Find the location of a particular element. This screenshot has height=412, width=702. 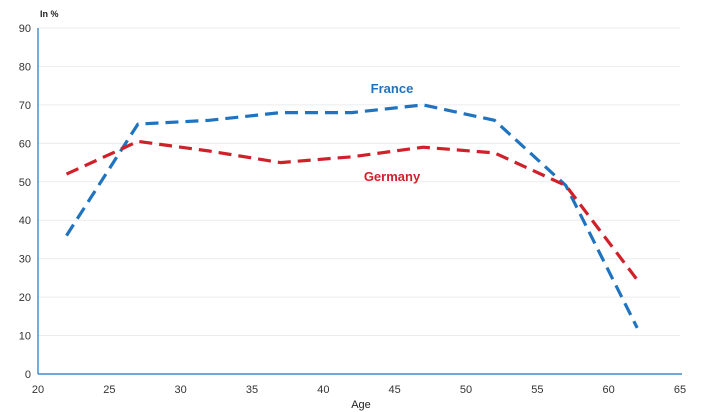

x-tick-label: 55 is located at coordinates (537, 390).